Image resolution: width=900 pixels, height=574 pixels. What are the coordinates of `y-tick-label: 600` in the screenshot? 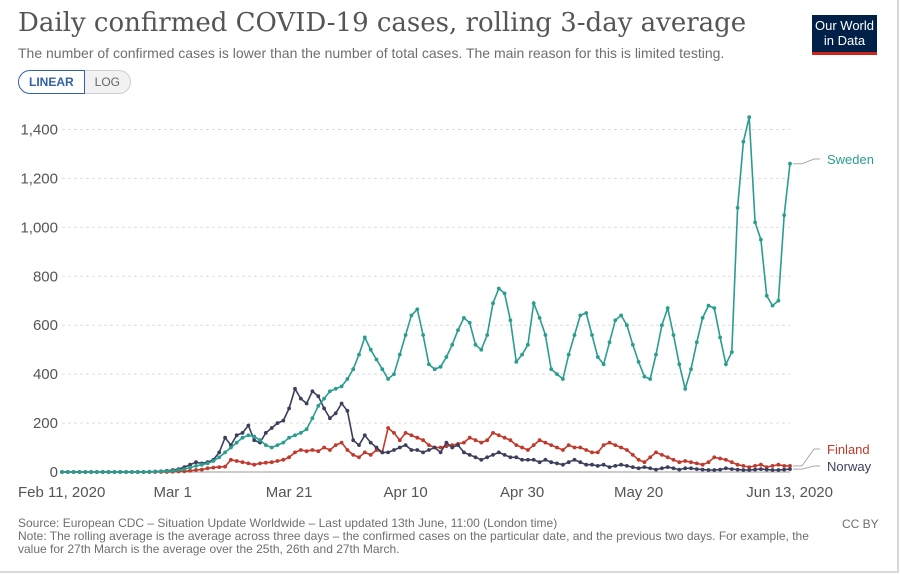 It's located at (45, 325).